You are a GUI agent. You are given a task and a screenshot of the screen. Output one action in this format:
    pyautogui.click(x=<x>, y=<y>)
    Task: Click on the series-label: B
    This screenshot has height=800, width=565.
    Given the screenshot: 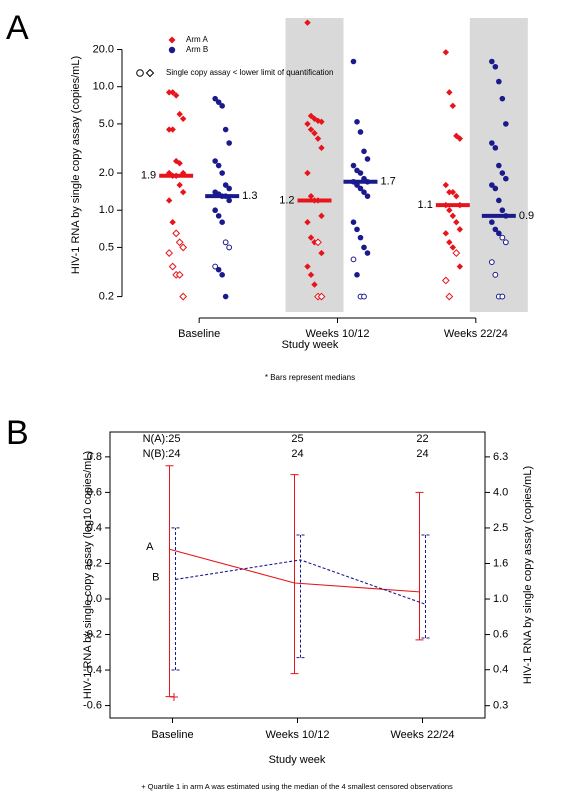 What is the action you would take?
    pyautogui.click(x=155, y=577)
    